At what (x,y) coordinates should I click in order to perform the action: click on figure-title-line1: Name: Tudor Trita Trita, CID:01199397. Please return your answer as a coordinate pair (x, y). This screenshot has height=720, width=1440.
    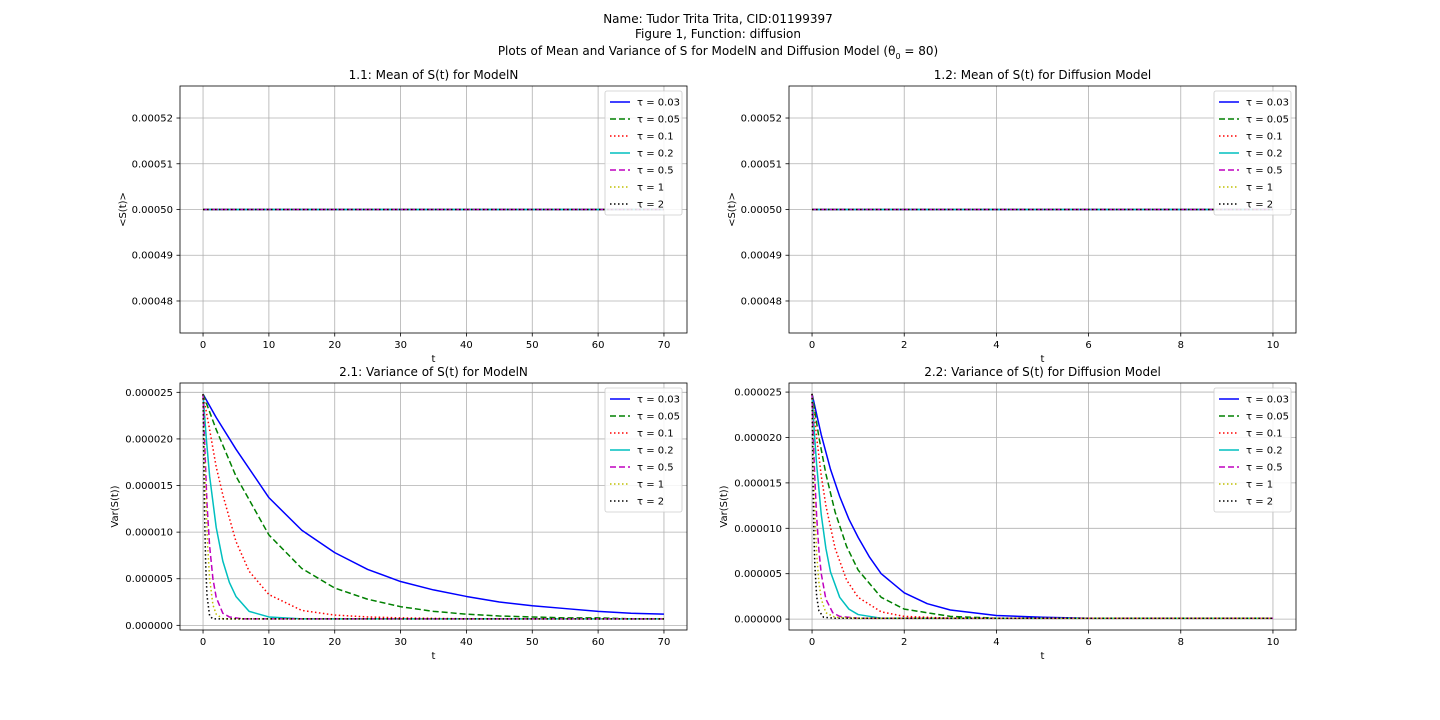
    Looking at the image, I should click on (718, 19).